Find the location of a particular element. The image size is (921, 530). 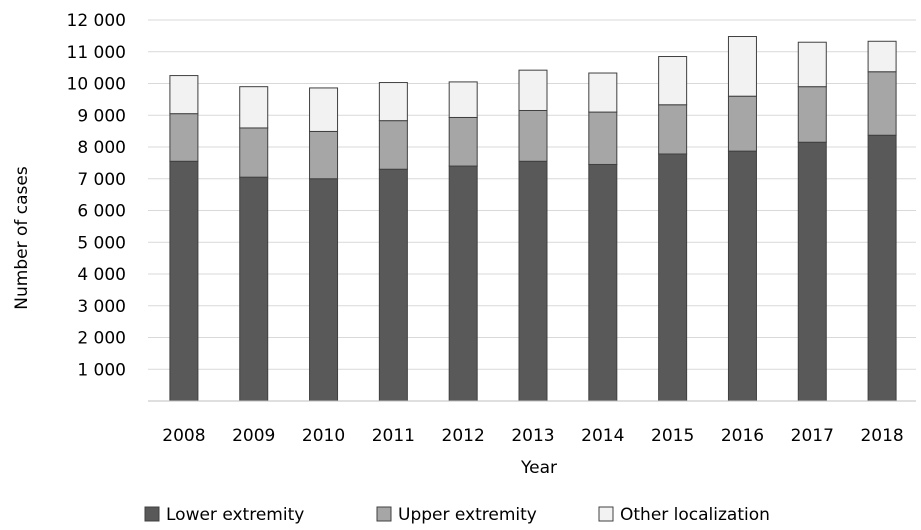

x-tick-label: 2014 is located at coordinates (602, 436).